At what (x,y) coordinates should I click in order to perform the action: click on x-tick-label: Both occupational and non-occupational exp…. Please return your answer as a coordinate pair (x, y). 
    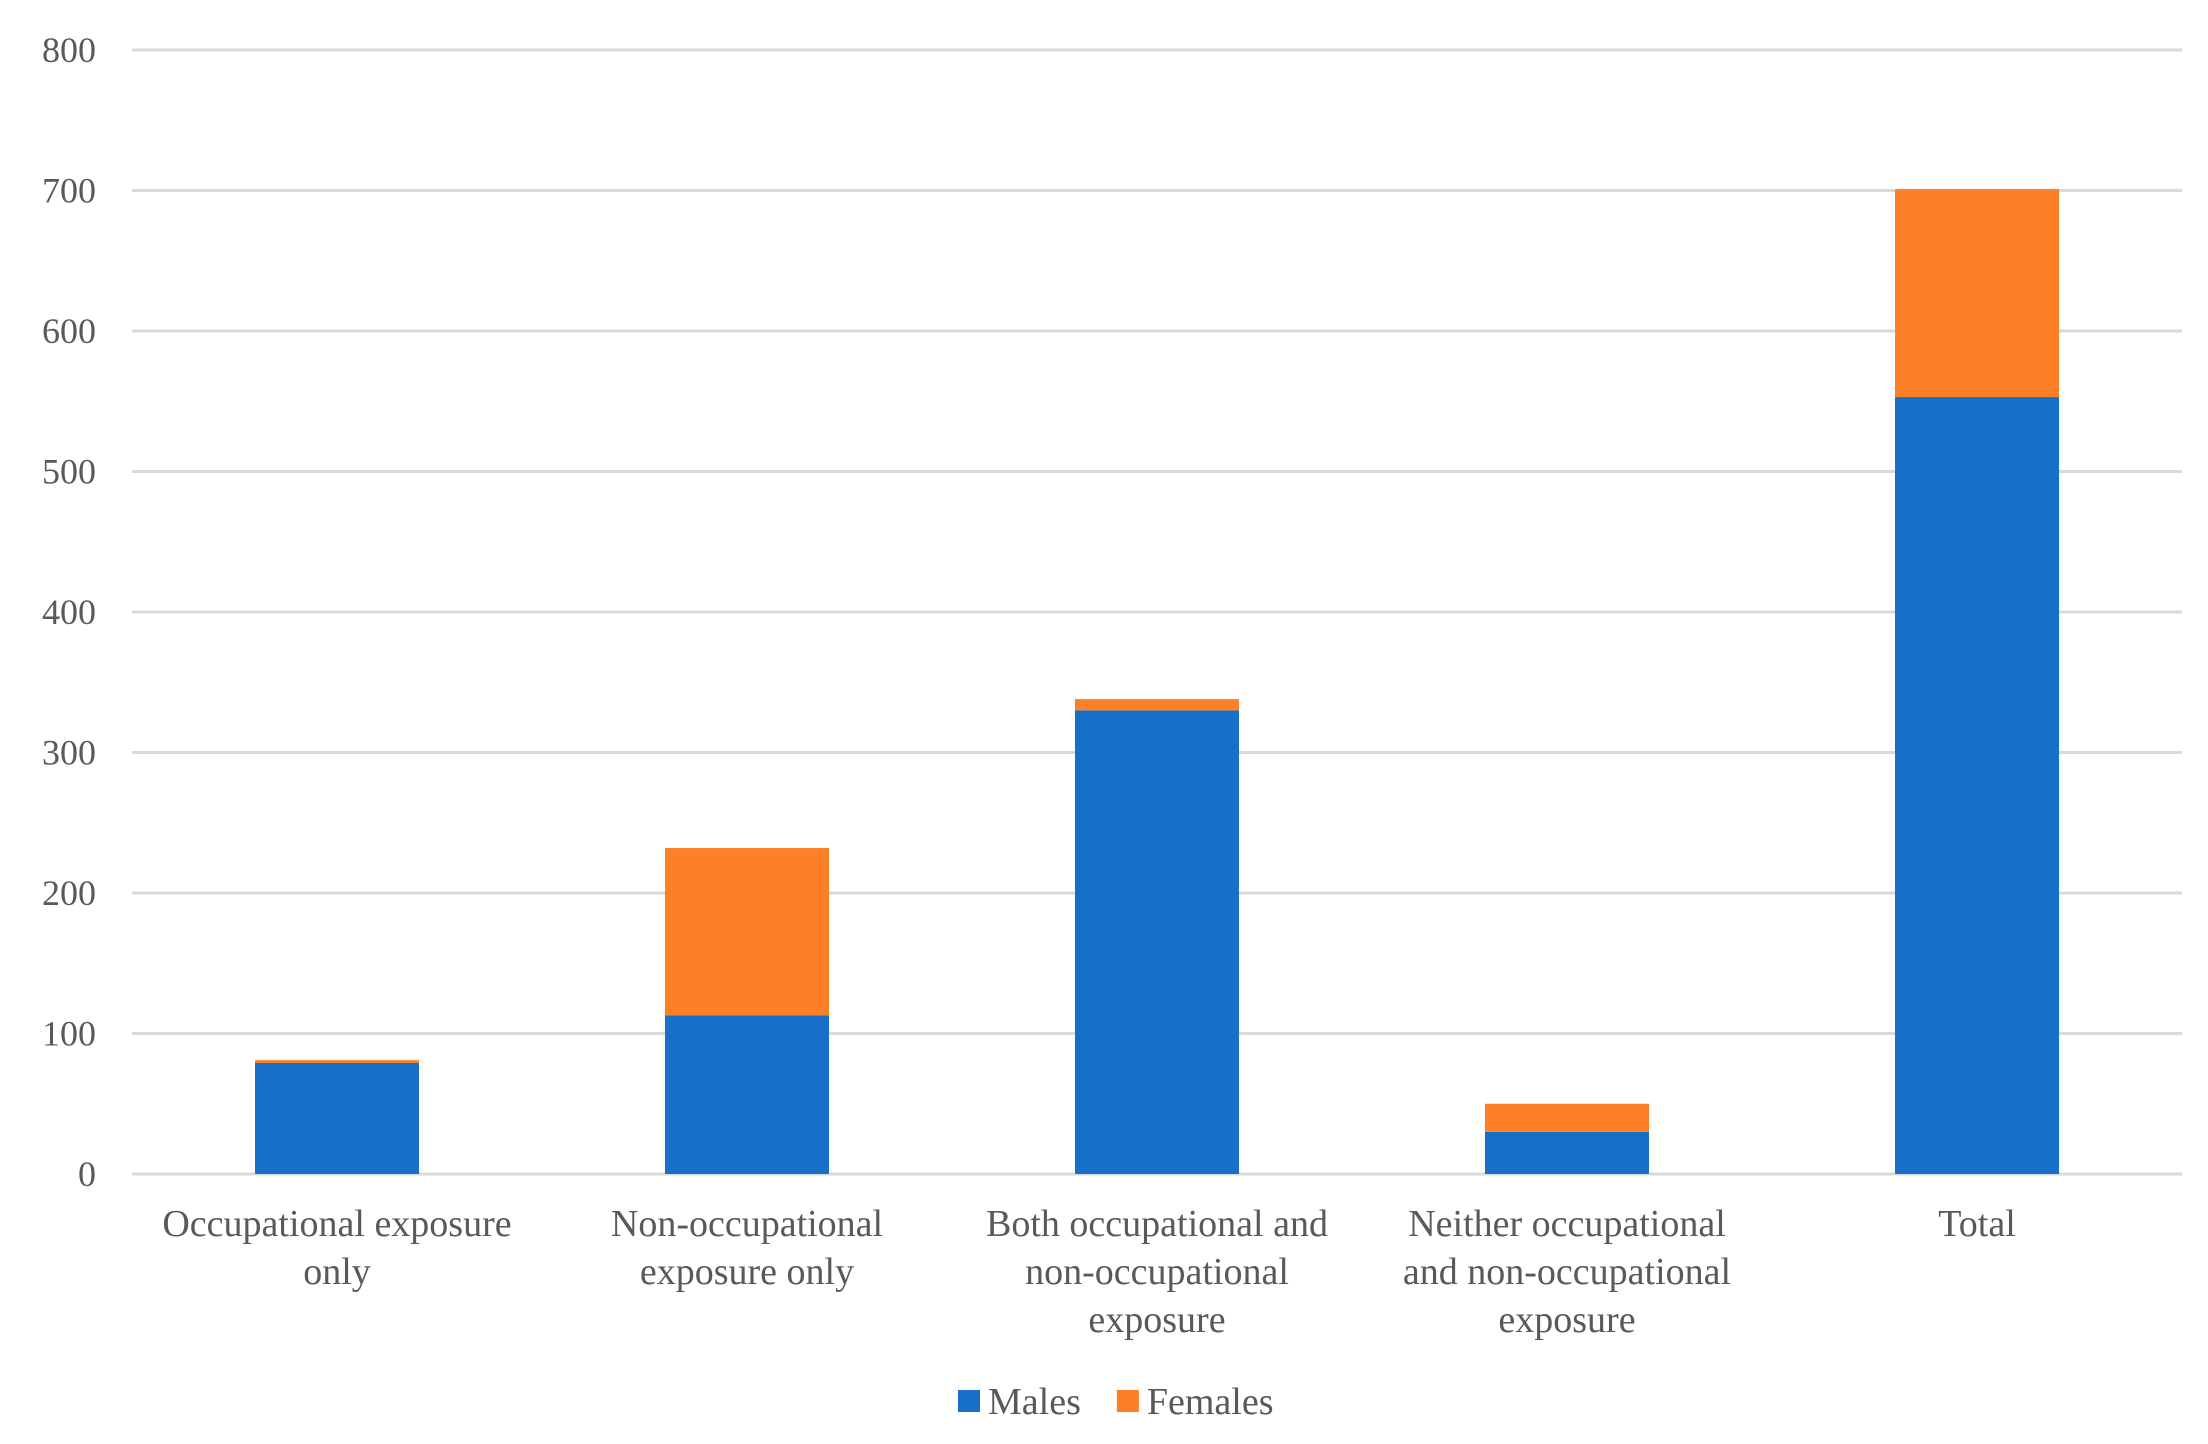
    Looking at the image, I should click on (1157, 1272).